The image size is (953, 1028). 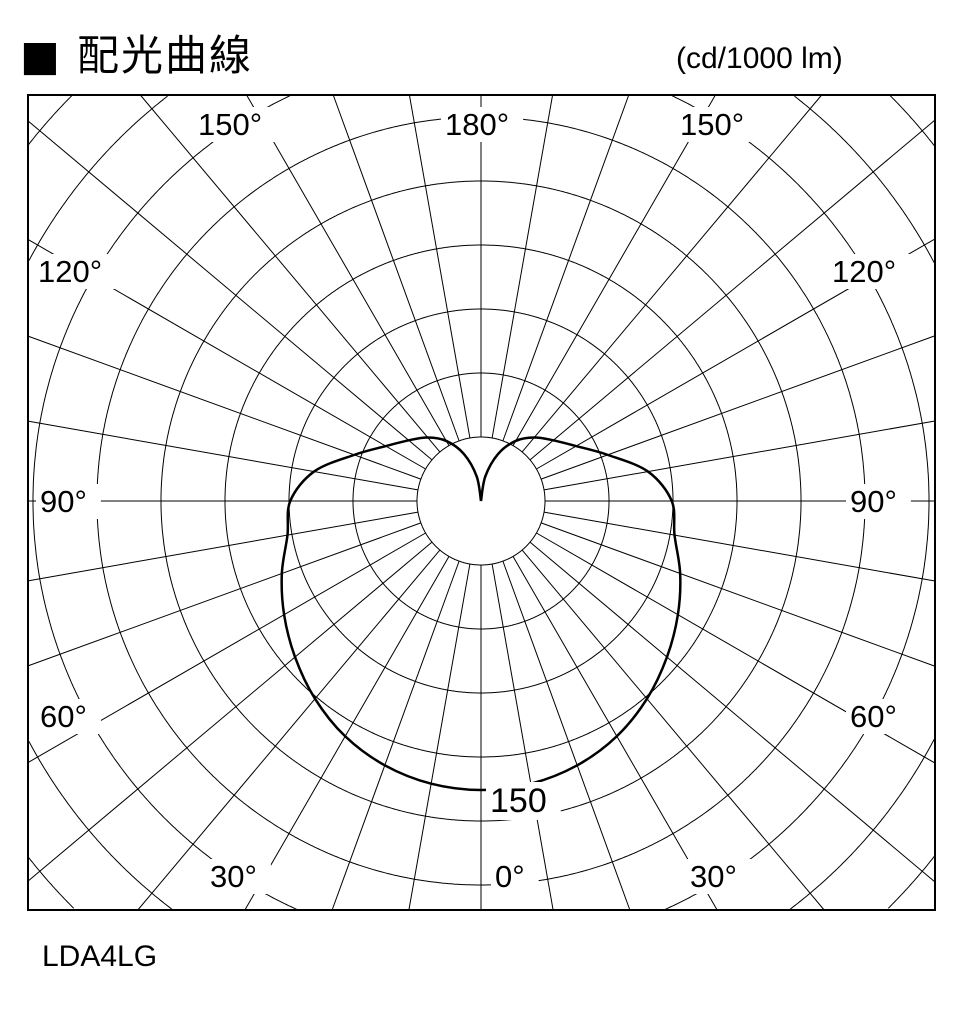 What do you see at coordinates (137, 55) in the screenshot?
I see `chart-title: ■ 配光曲線` at bounding box center [137, 55].